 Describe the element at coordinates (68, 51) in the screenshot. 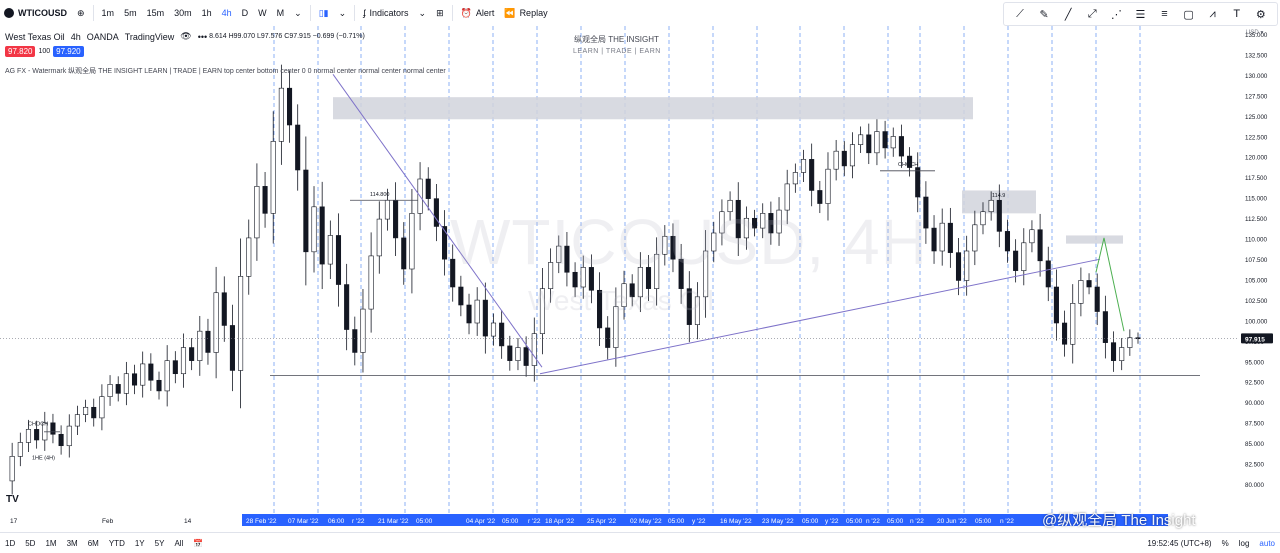

I see `buy-price-button: 97.920` at that location.